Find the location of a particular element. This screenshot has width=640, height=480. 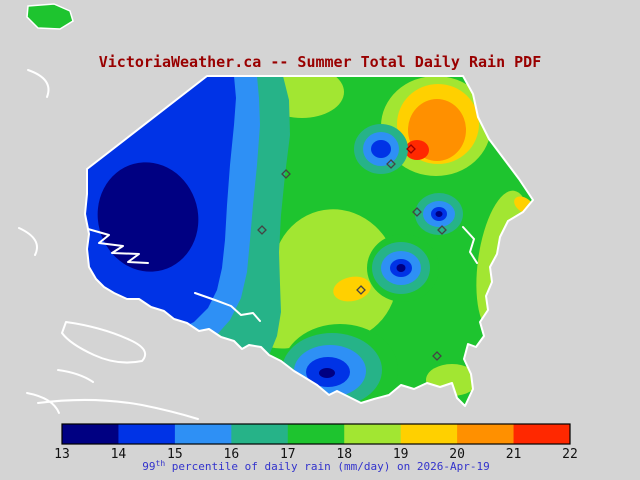

colorbar-tick-14: 14 is located at coordinates (119, 454).